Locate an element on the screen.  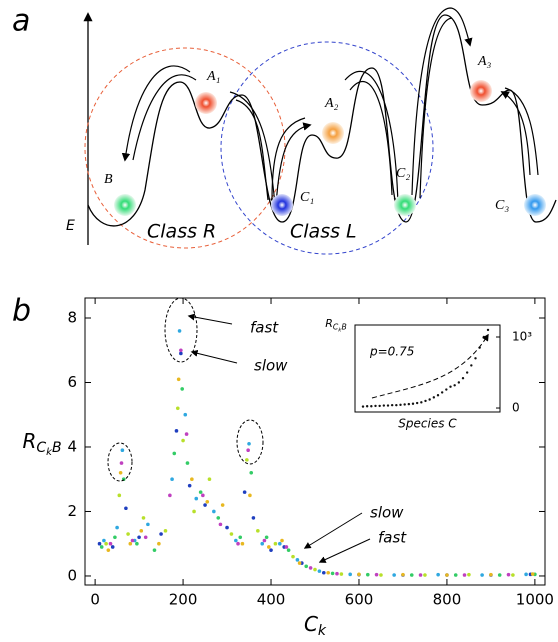
state-label: B is located at coordinates (108, 179).